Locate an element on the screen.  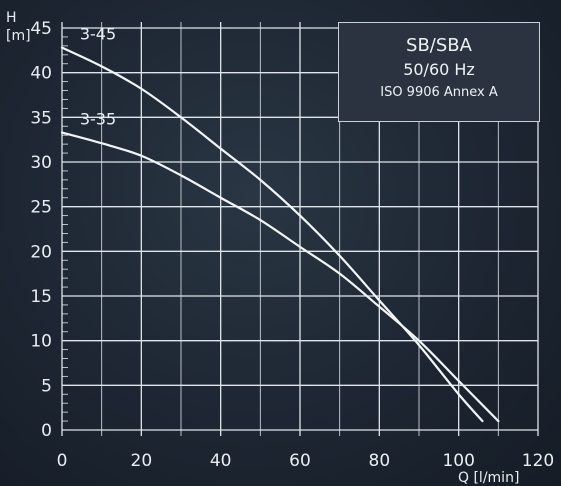
y-tick-label: 35 is located at coordinates (41, 118).